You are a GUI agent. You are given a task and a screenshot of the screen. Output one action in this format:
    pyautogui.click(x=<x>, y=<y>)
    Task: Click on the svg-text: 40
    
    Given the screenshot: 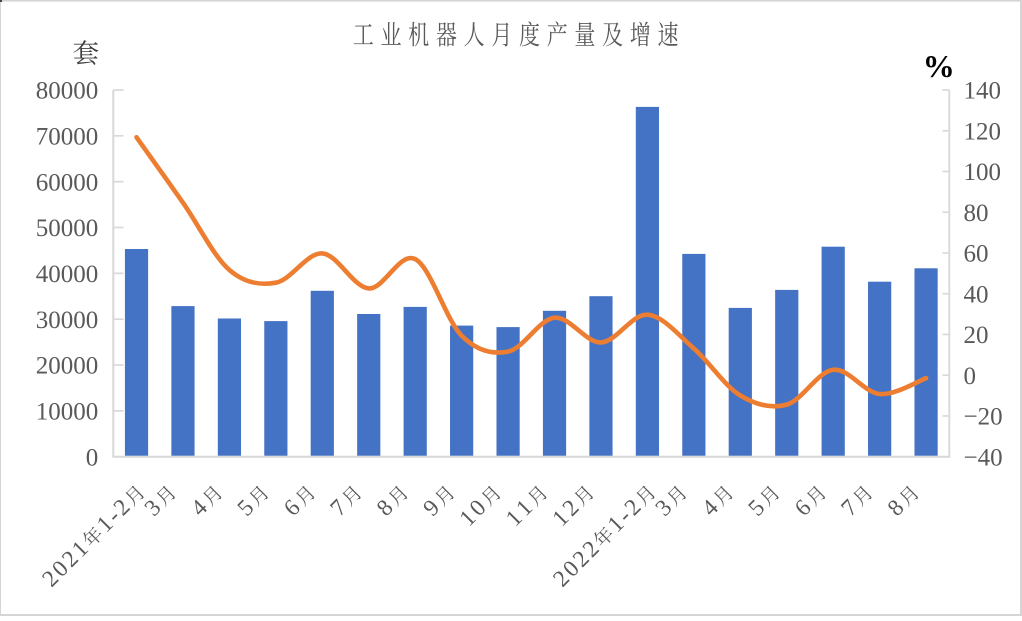 What is the action you would take?
    pyautogui.click(x=976, y=294)
    